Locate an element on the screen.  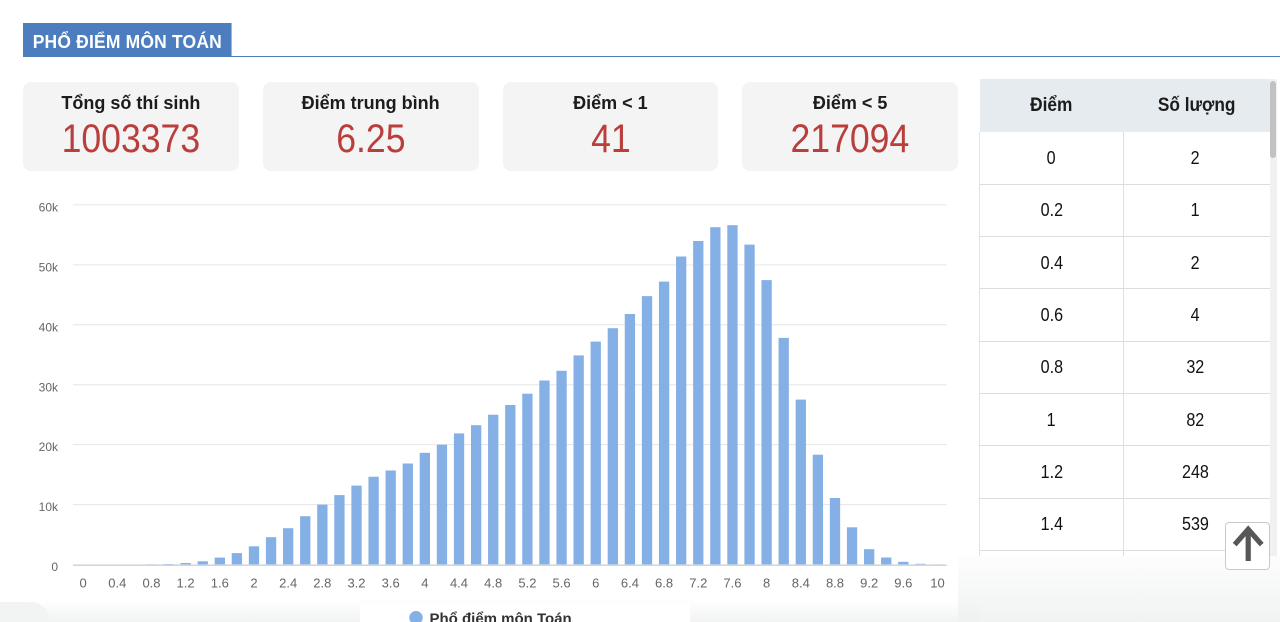
svg-text: 0.8 is located at coordinates (151, 582).